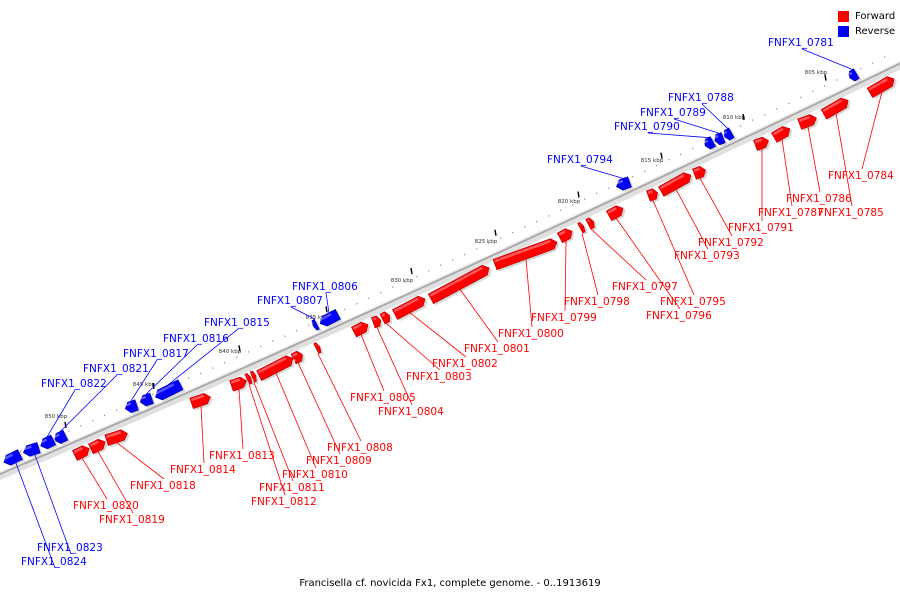 Image resolution: width=900 pixels, height=600 pixels. I want to click on scale-label: 830 kbp, so click(402, 281).